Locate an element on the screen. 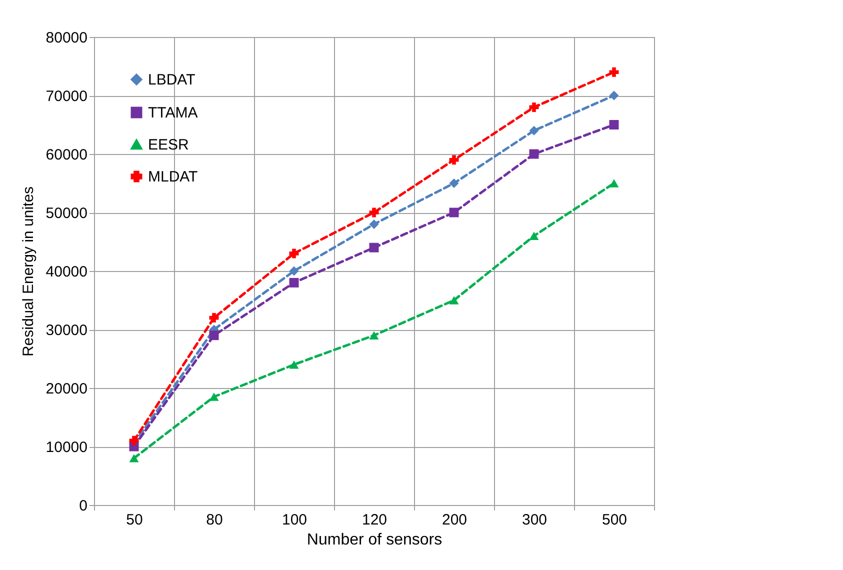 The width and height of the screenshot is (843, 570). x-tick-label: 100 is located at coordinates (295, 520).